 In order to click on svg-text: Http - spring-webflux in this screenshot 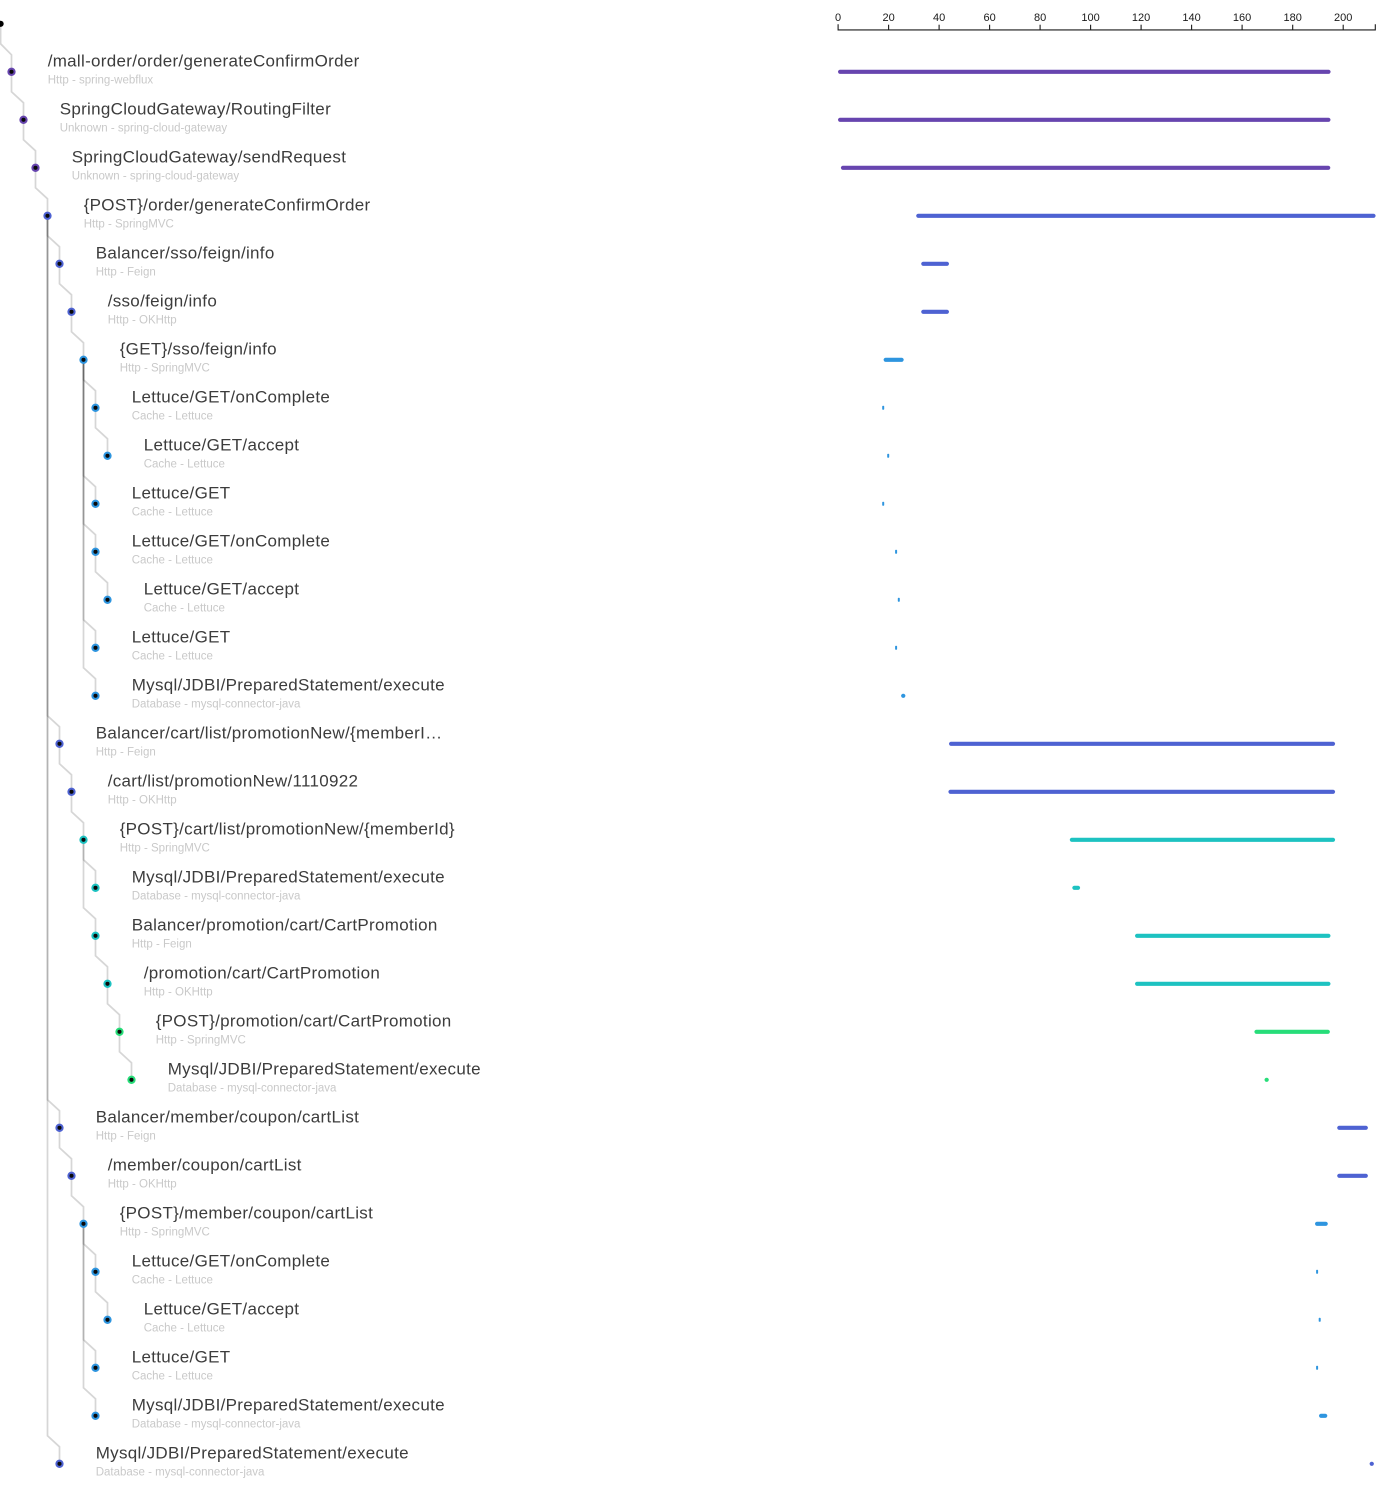, I will do `click(101, 81)`.